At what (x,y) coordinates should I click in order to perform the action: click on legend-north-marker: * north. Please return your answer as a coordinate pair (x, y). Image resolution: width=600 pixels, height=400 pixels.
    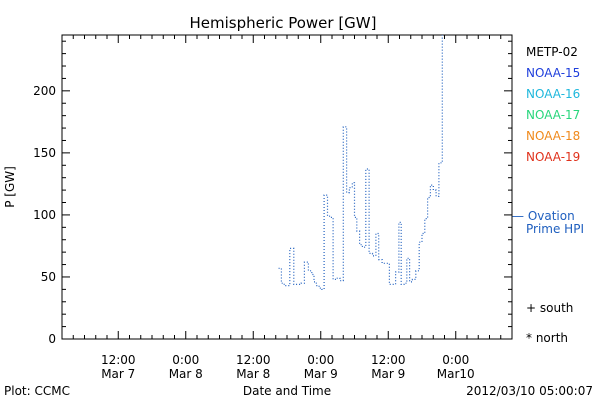
    Looking at the image, I should click on (547, 338).